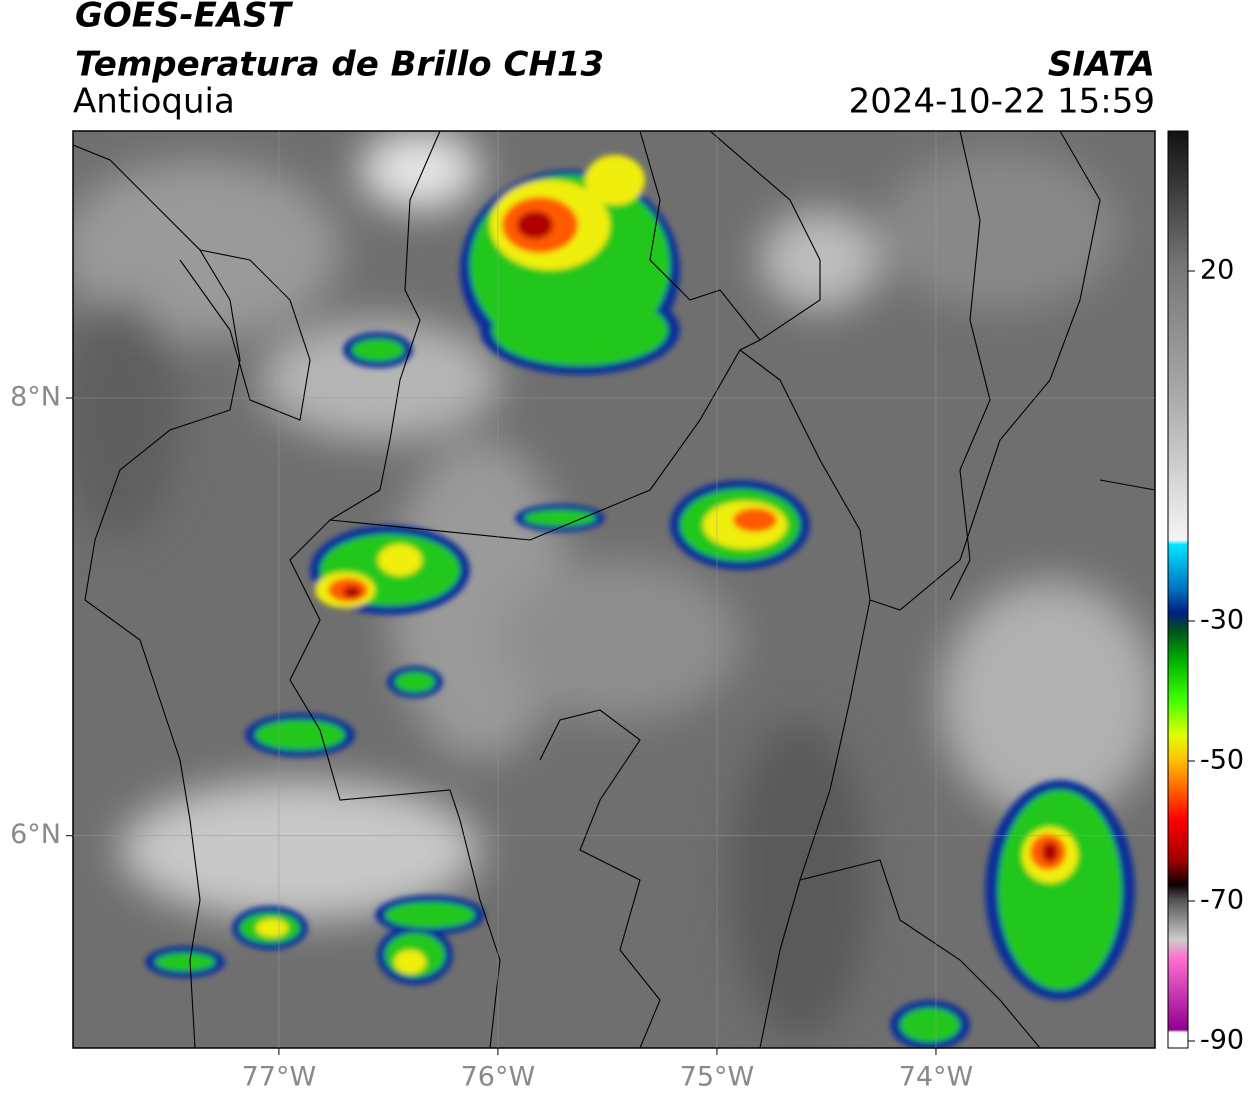 The image size is (1252, 1103). I want to click on title: GOES-EAST, so click(184, 18).